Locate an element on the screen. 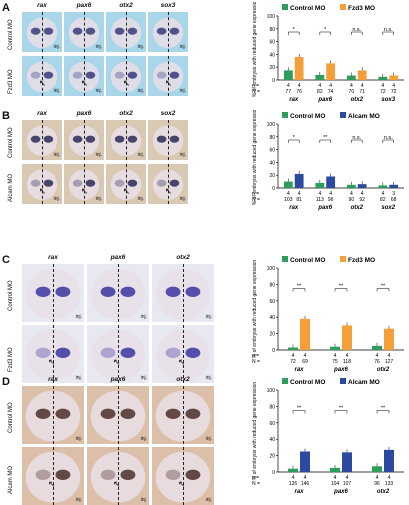  N-value: 133 is located at coordinates (389, 484).